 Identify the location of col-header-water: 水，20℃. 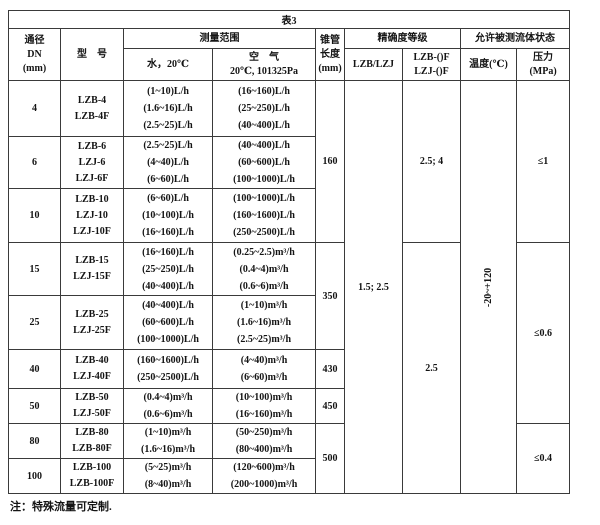
(168, 64).